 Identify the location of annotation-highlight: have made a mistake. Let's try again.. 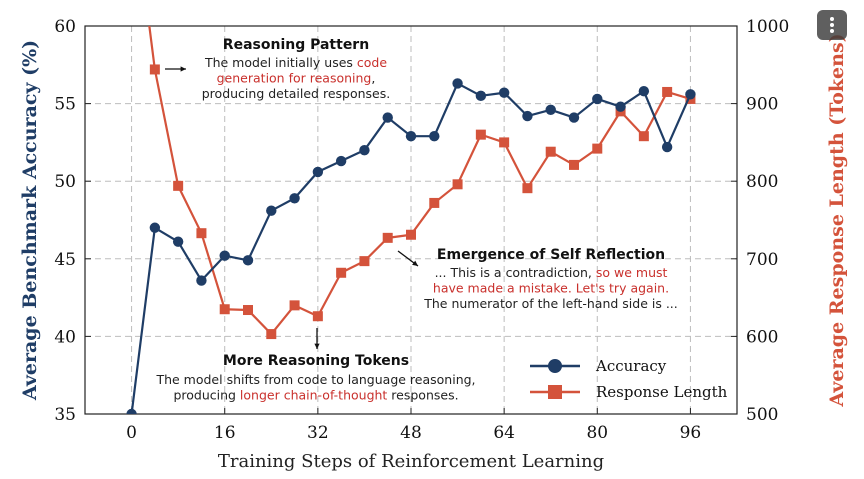
(551, 288).